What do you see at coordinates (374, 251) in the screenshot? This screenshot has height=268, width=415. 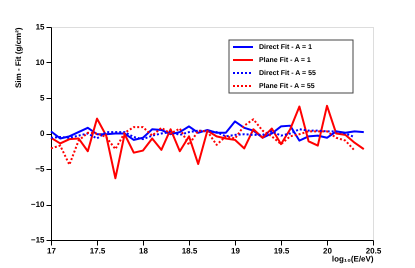 I see `x-tick-label: 20.5` at bounding box center [374, 251].